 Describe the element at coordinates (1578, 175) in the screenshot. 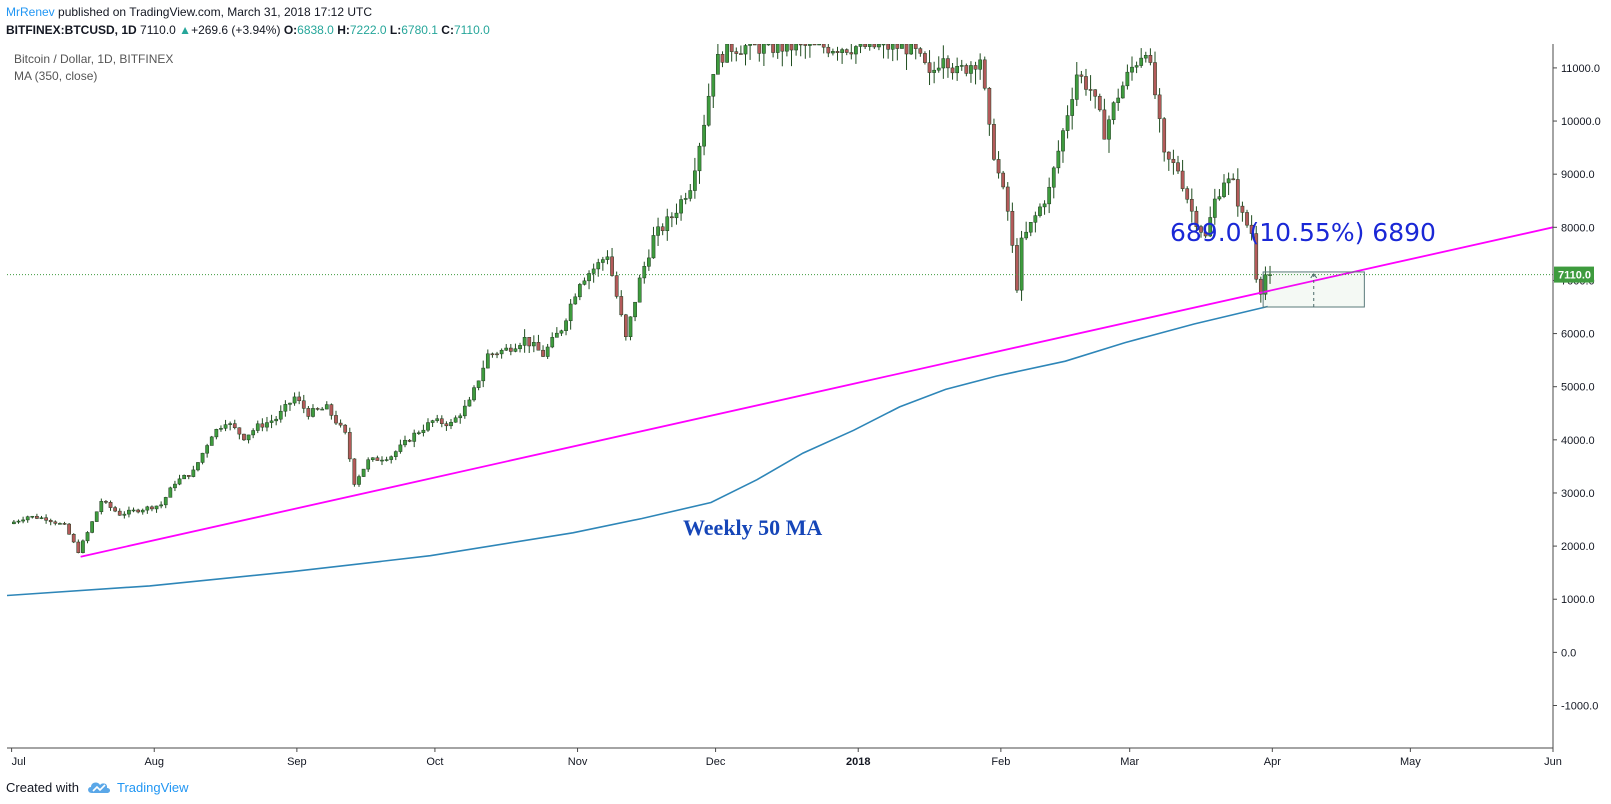

I see `y-tick-label: 9000.0` at that location.